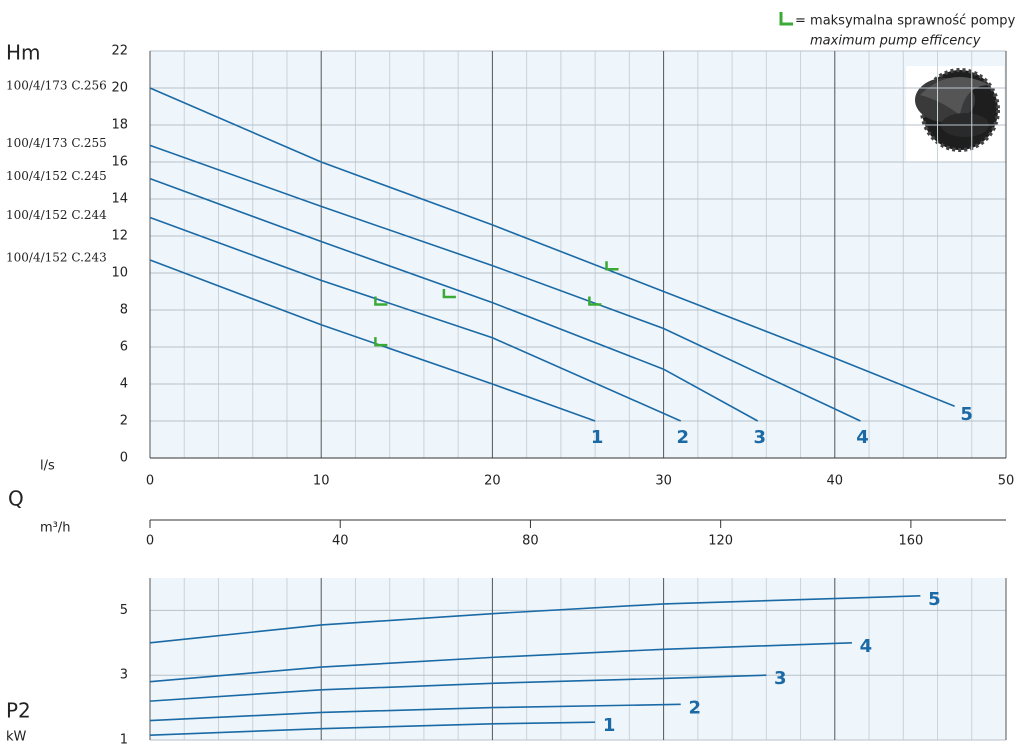 Image resolution: width=1018 pixels, height=746 pixels. Describe the element at coordinates (119, 125) in the screenshot. I see `y-tick-label: 18` at that location.